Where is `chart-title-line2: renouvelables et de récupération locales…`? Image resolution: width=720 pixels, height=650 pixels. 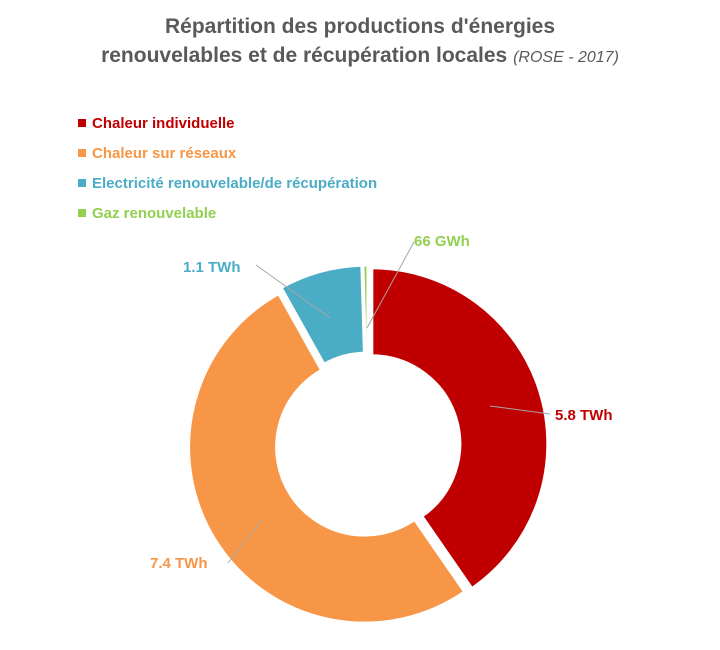 chart-title-line2: renouvelables et de récupération locales… is located at coordinates (360, 56).